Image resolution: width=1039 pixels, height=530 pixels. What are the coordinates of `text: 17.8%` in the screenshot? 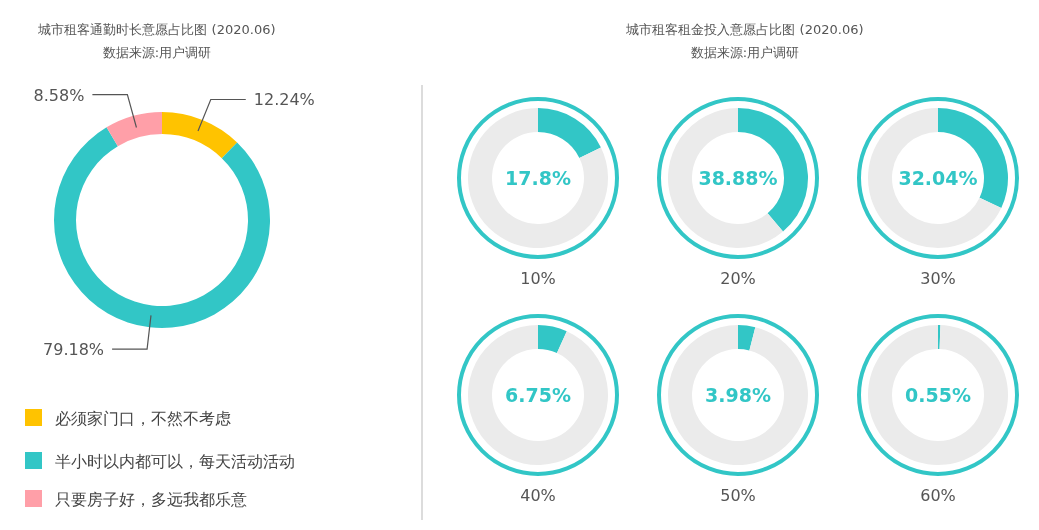 It's located at (538, 178).